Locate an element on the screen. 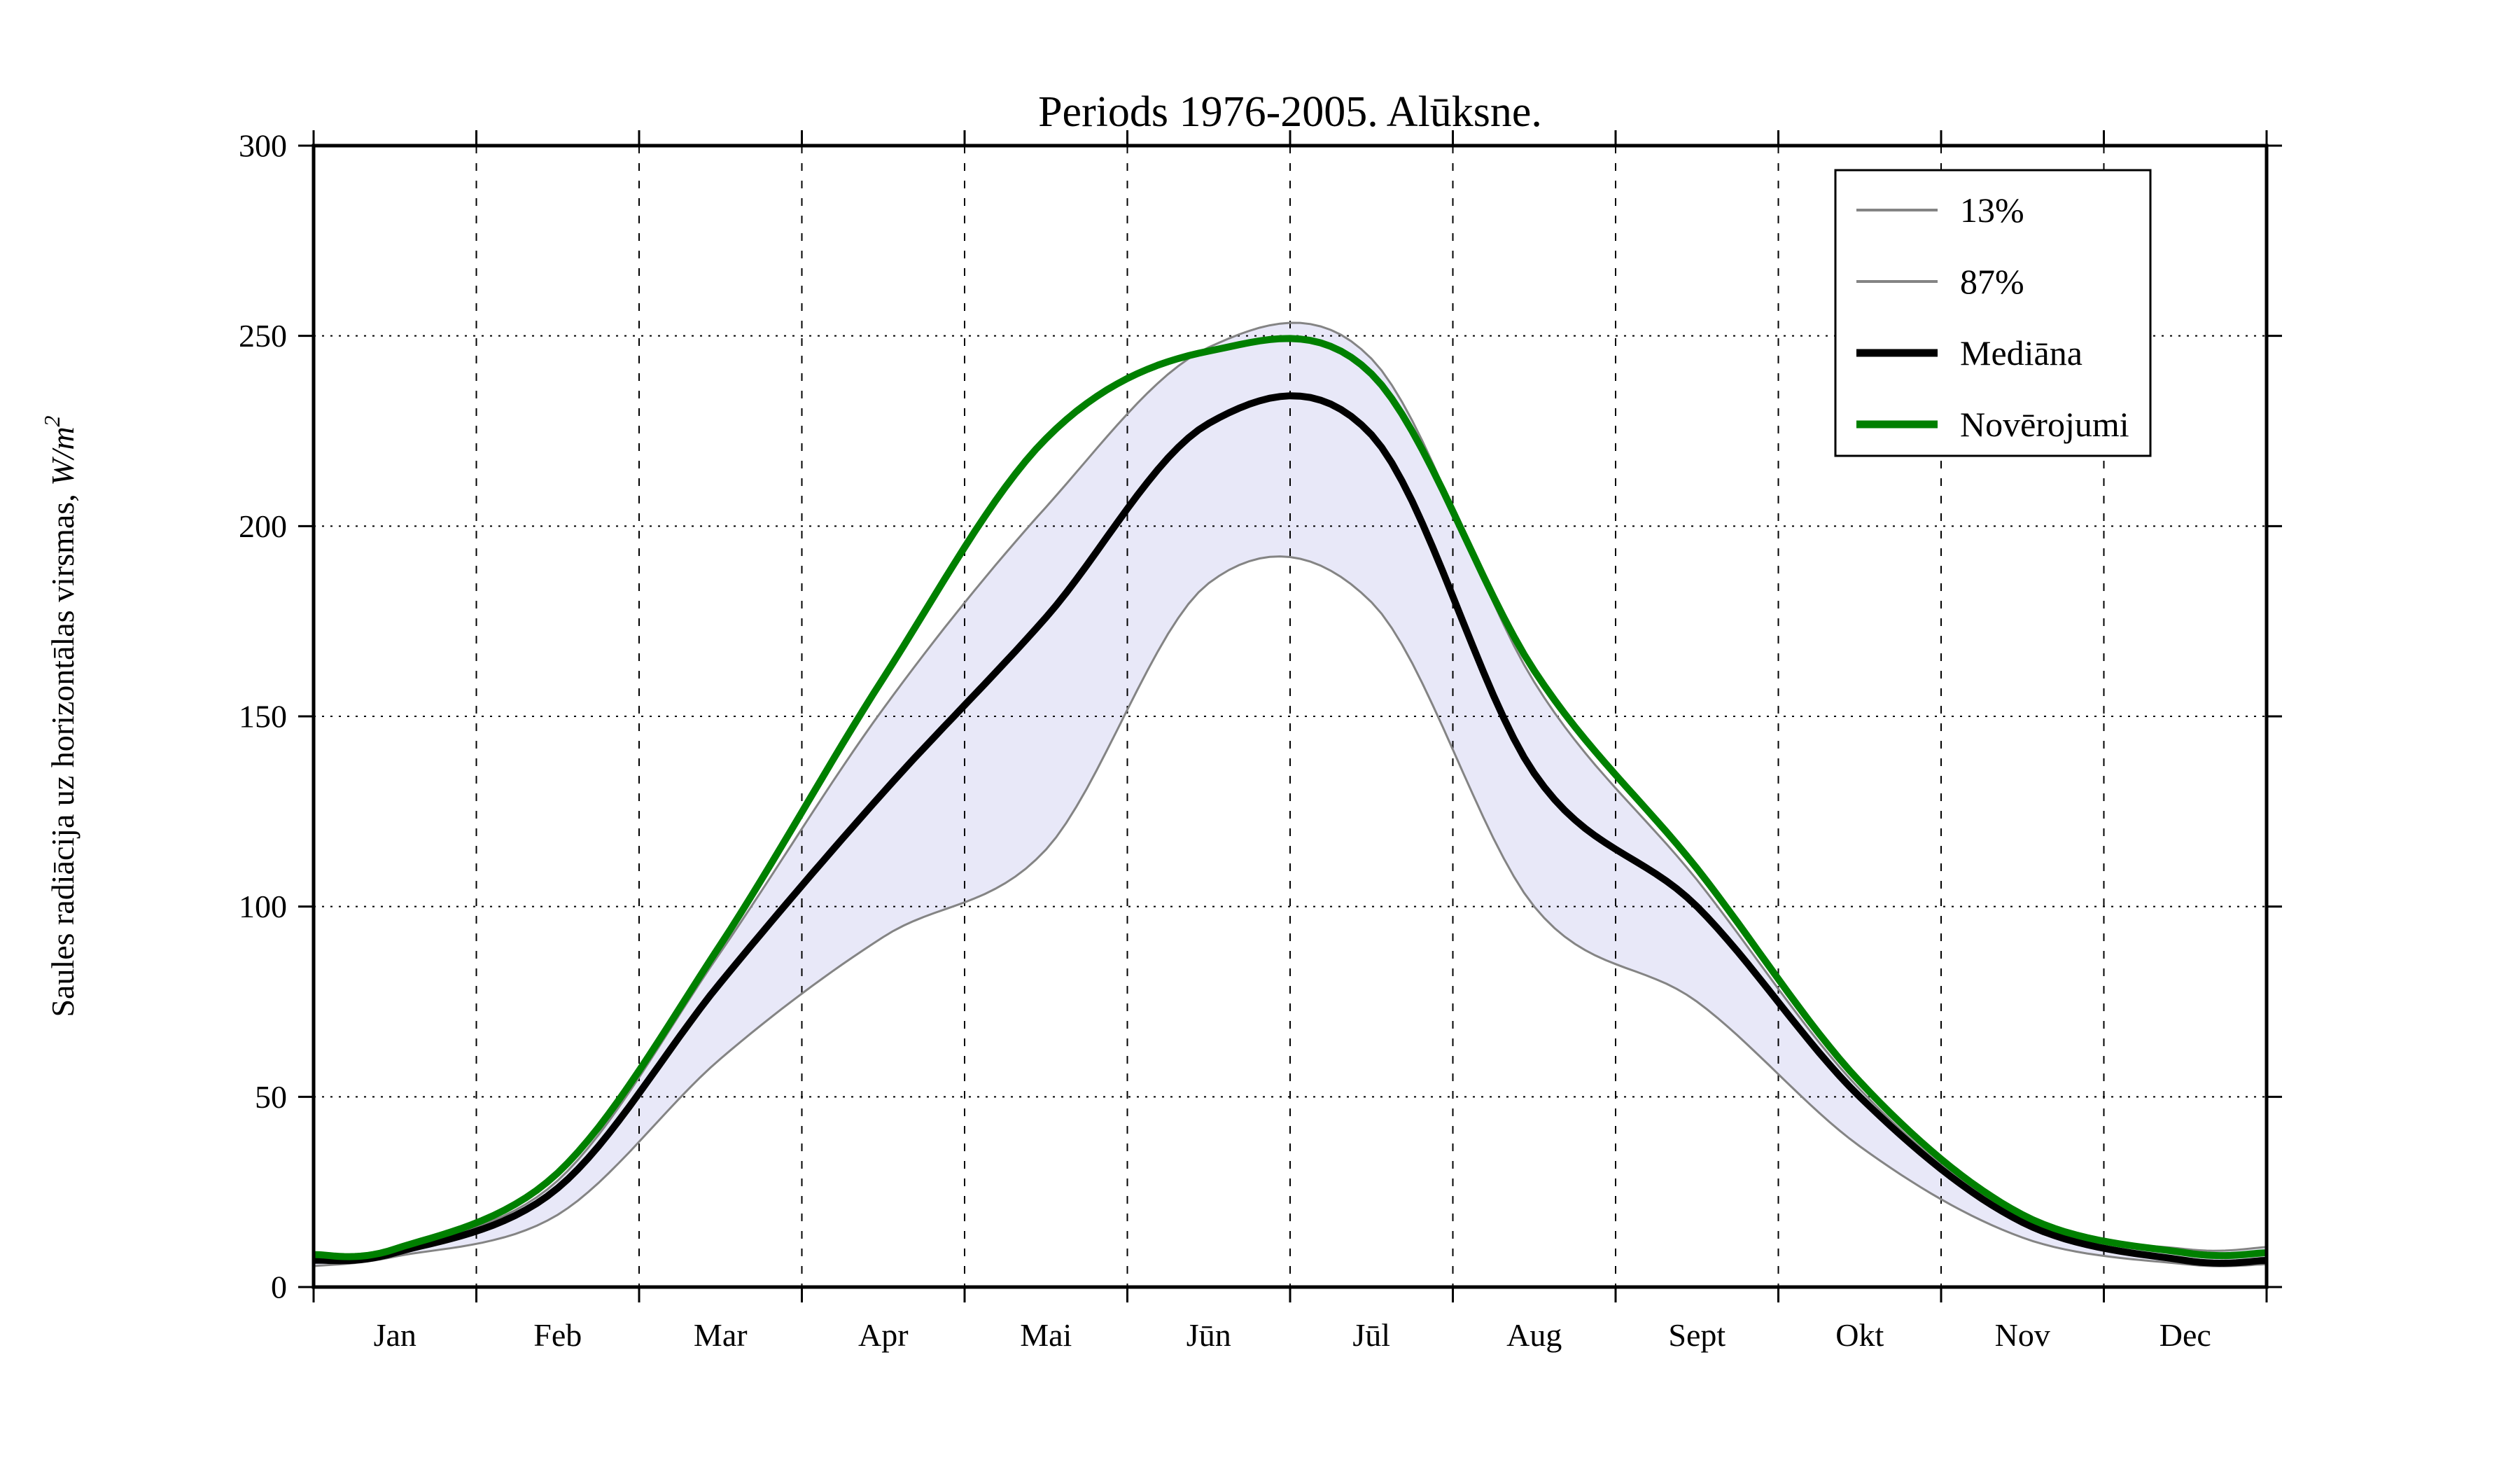  y-tick-label-50: 50 is located at coordinates (271, 1097).